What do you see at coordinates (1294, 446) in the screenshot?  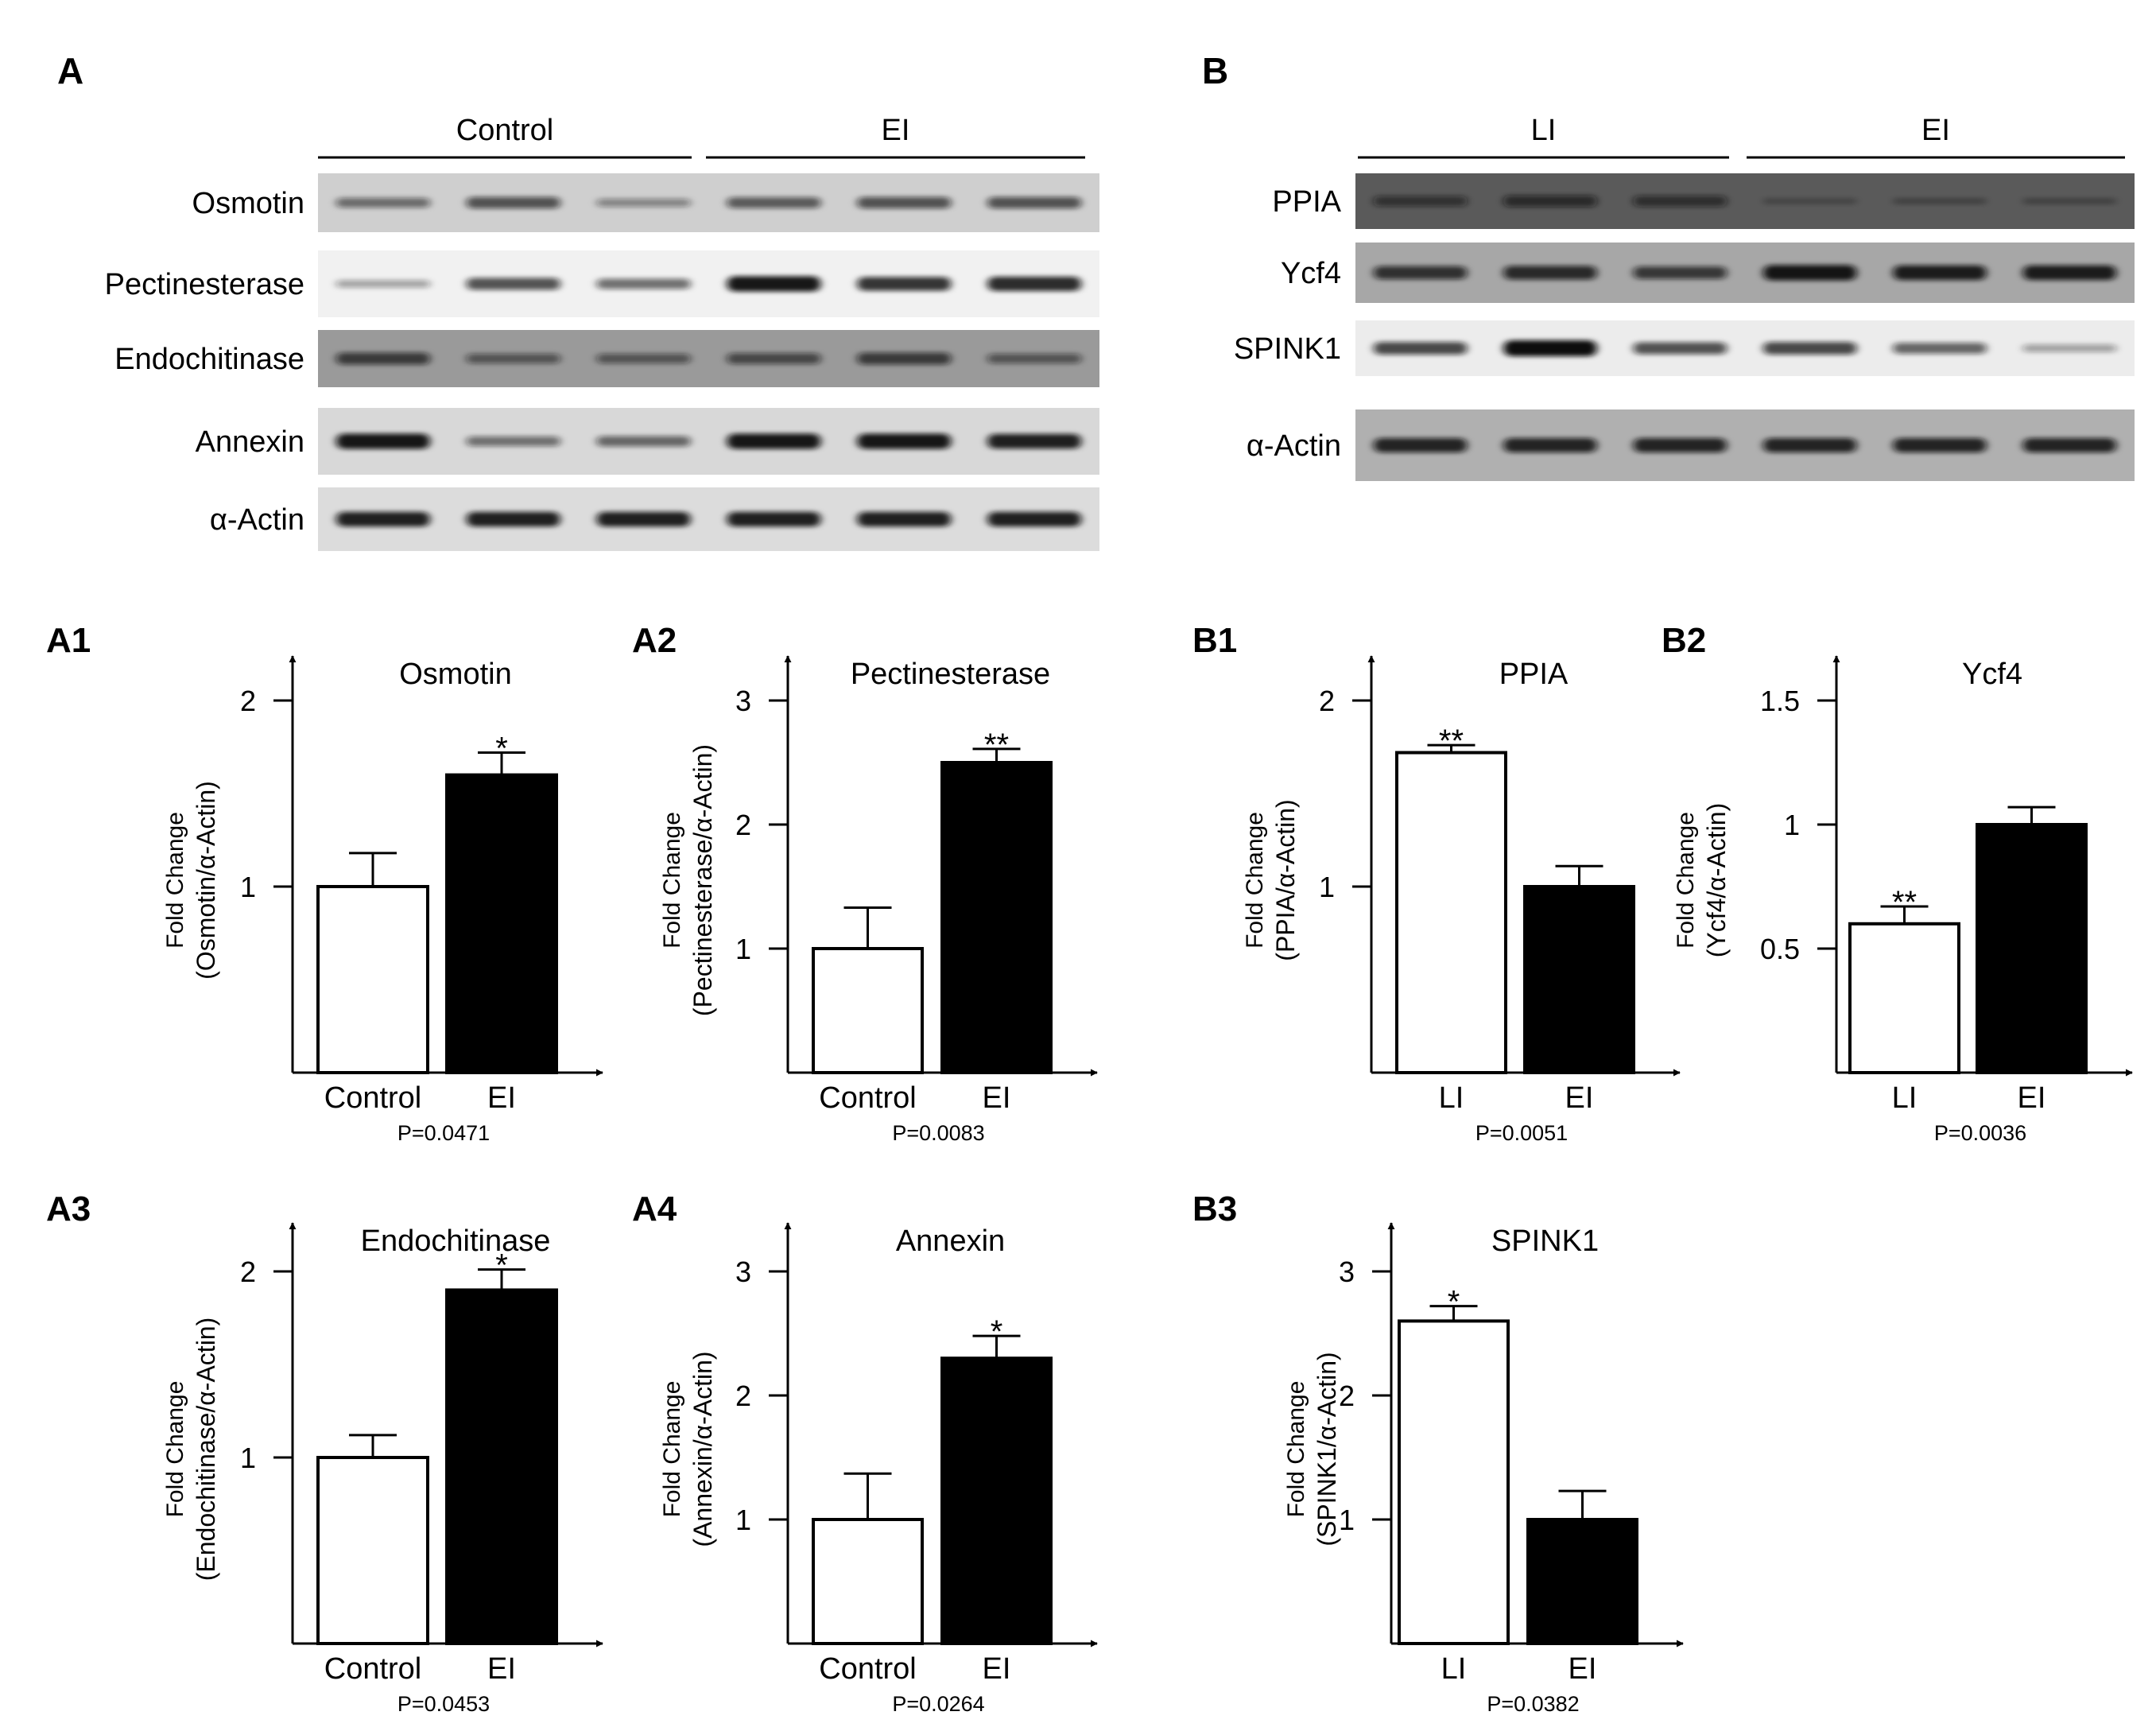 I see `protein-label: α-Actin` at bounding box center [1294, 446].